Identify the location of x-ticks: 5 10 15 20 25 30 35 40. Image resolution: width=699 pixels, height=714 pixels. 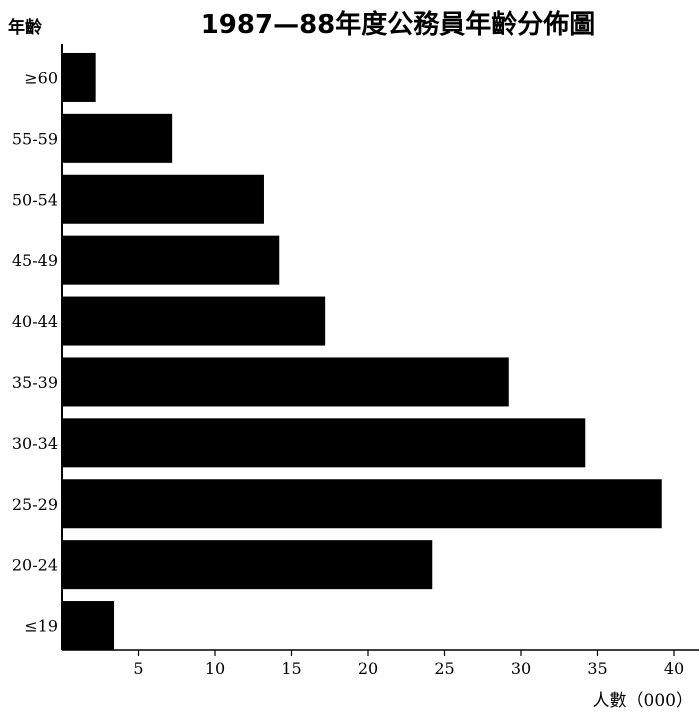
(408, 664).